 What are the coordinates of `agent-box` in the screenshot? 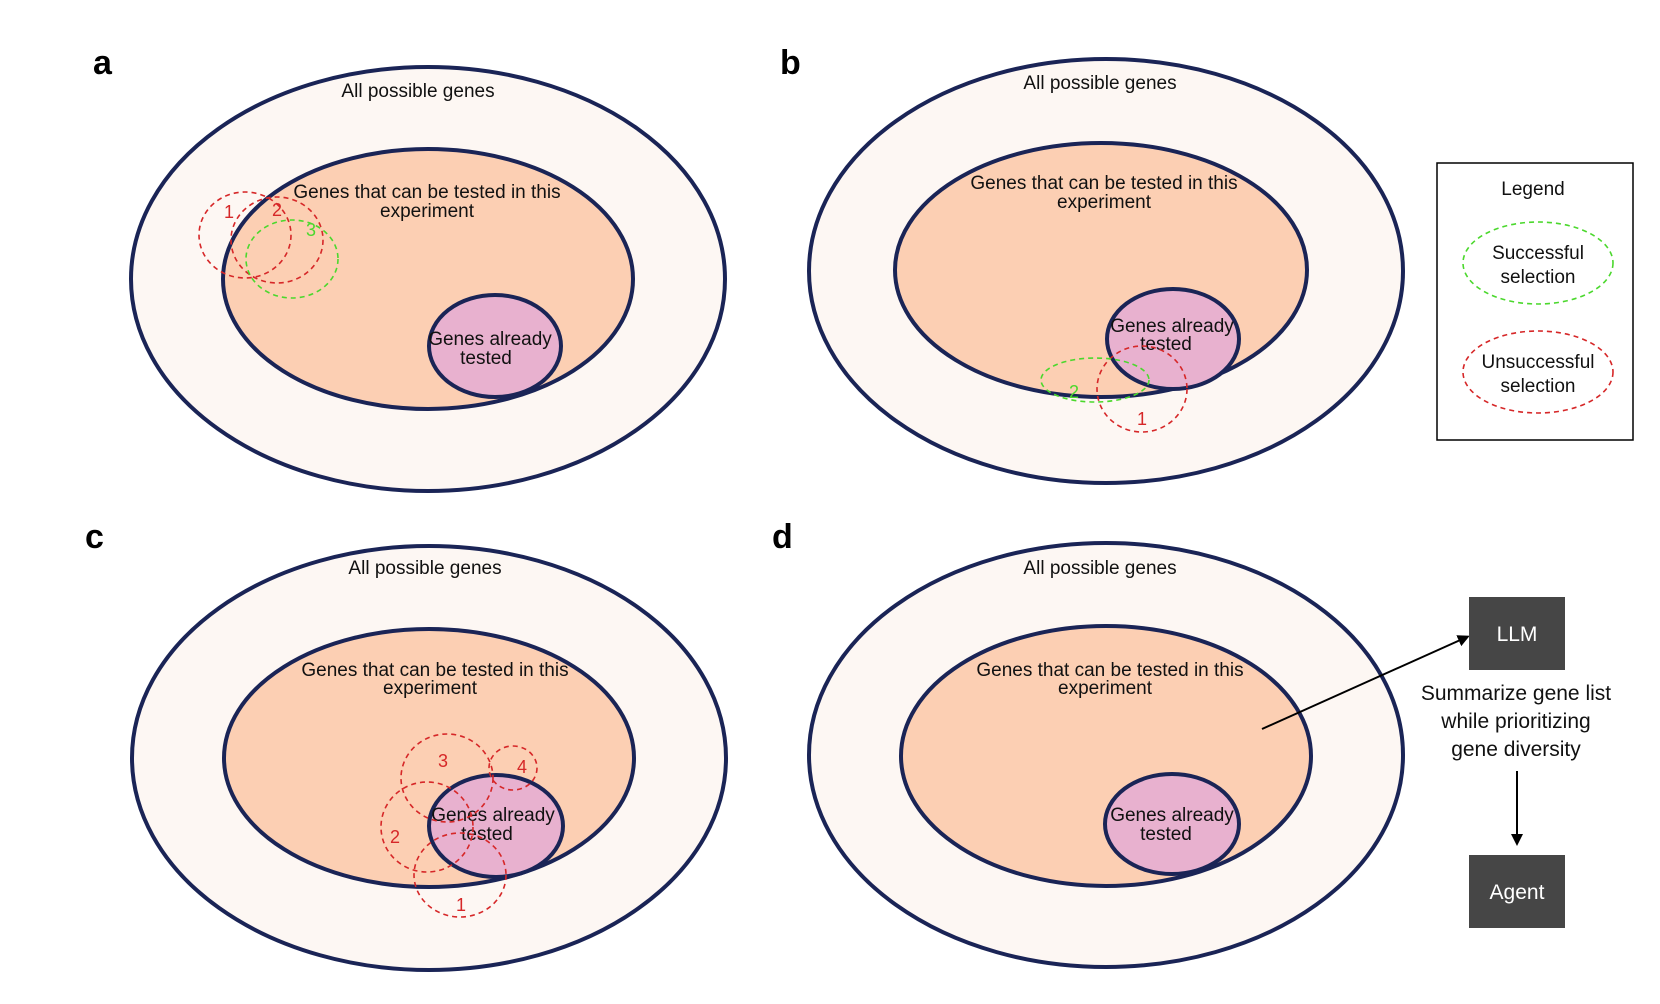 It's located at (1517, 891).